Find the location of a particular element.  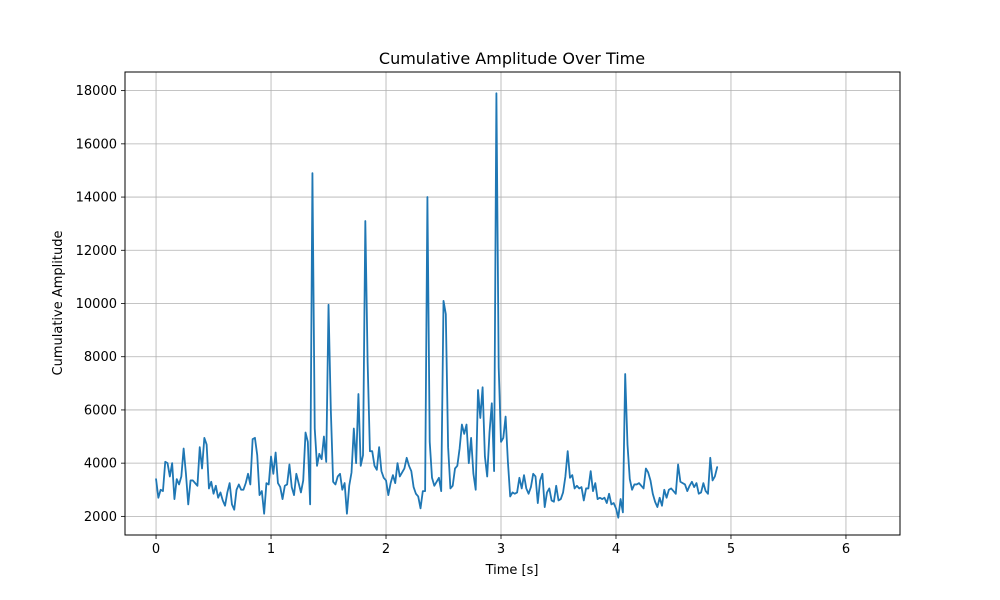

chart-title: Cumulative Amplitude Over Time is located at coordinates (512, 58).